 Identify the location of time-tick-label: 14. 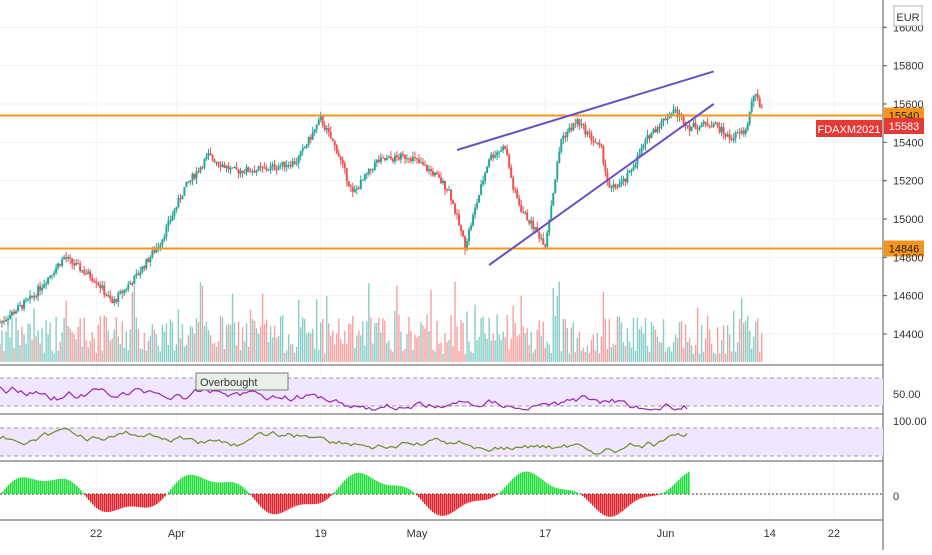
(770, 534).